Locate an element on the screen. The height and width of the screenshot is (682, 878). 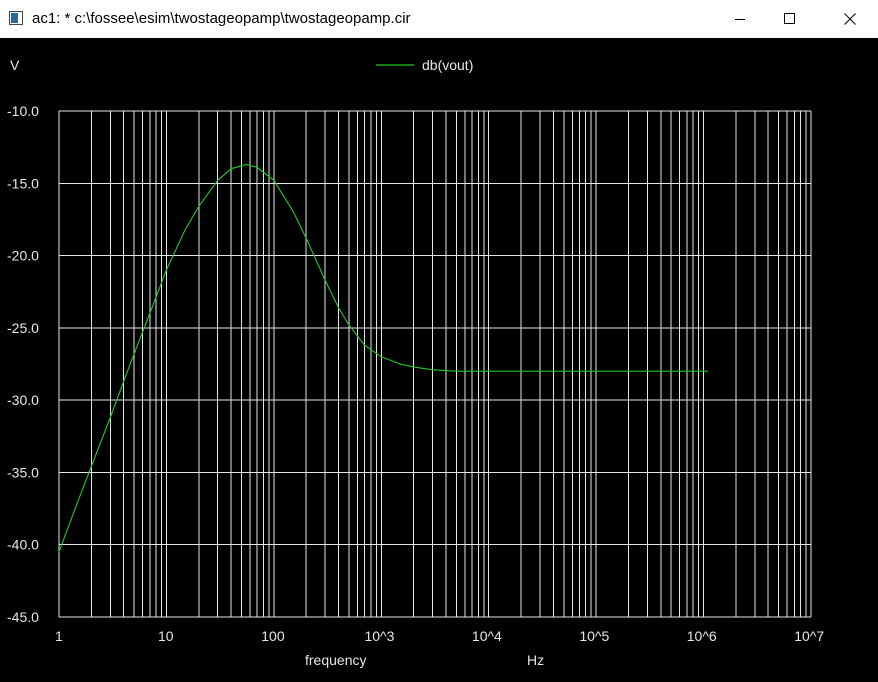
x-tick-label: 10^7 is located at coordinates (809, 636).